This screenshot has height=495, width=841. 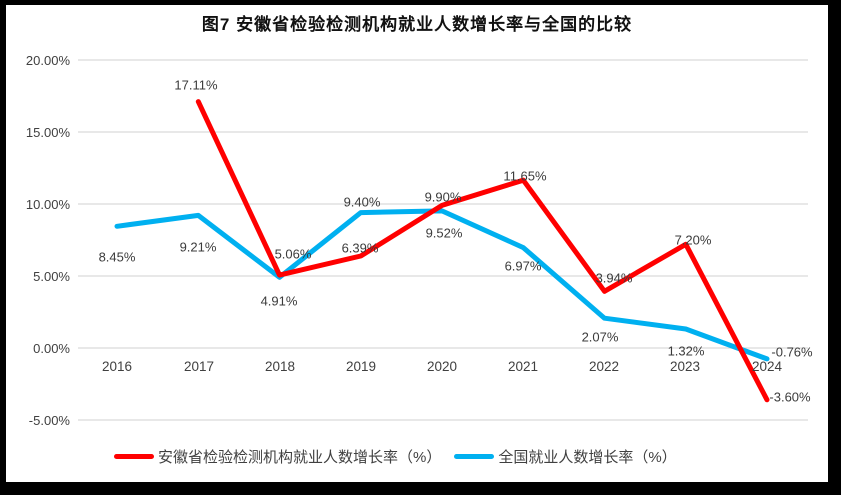 I want to click on legend-label-national: 全国就业人数增长率（%）, so click(x=587, y=457).